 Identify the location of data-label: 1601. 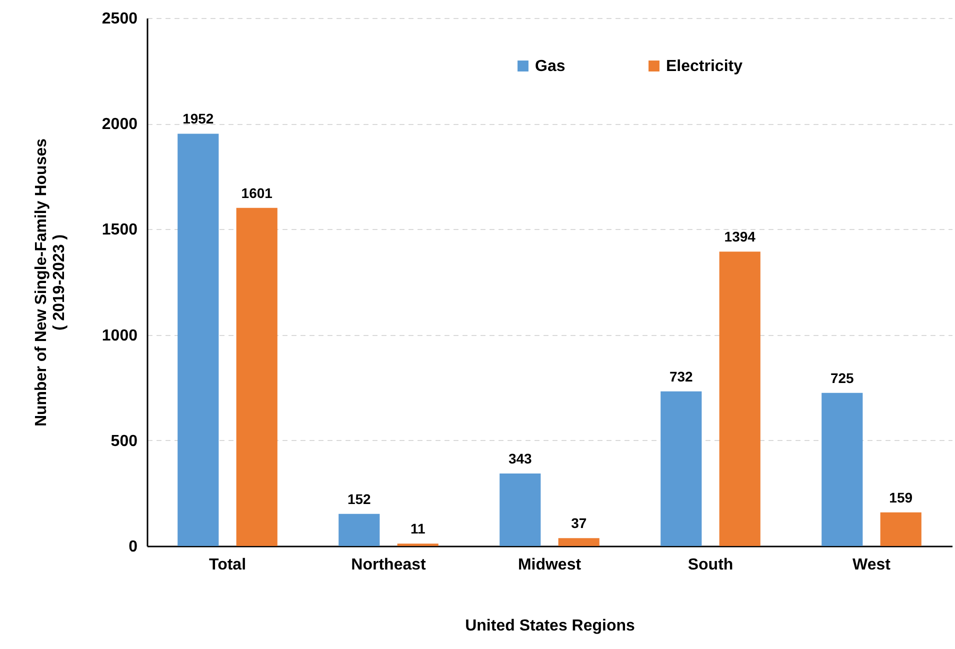
(257, 192).